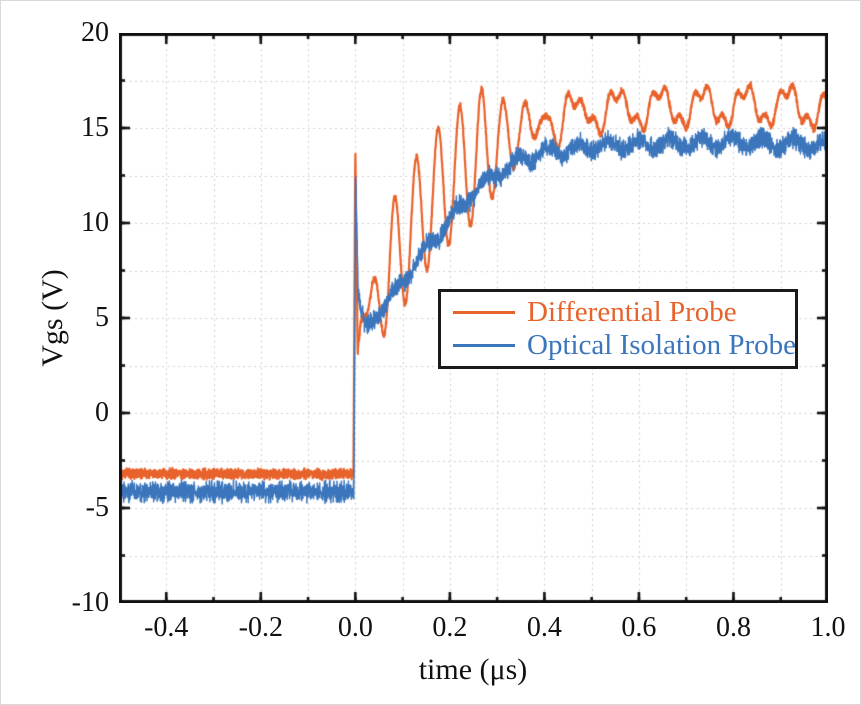 Image resolution: width=861 pixels, height=705 pixels. I want to click on legend-label-differential: Differential Probe, so click(632, 311).